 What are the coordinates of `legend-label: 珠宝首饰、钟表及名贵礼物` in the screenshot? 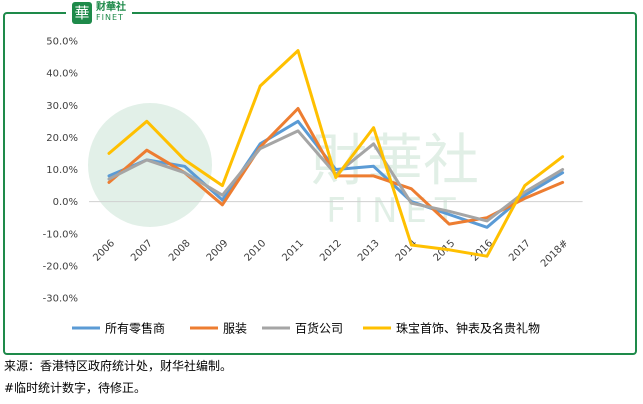 It's located at (468, 328).